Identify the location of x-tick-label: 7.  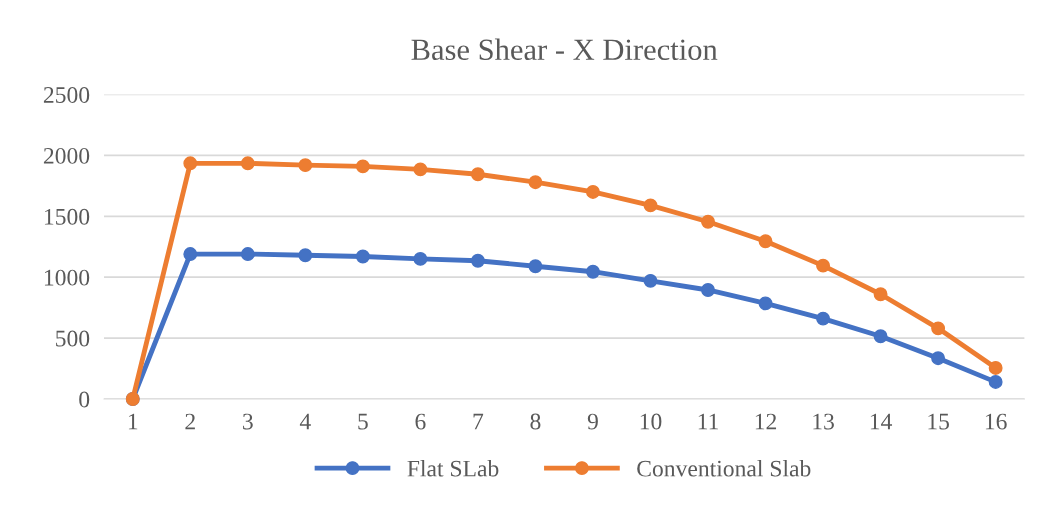
(478, 421).